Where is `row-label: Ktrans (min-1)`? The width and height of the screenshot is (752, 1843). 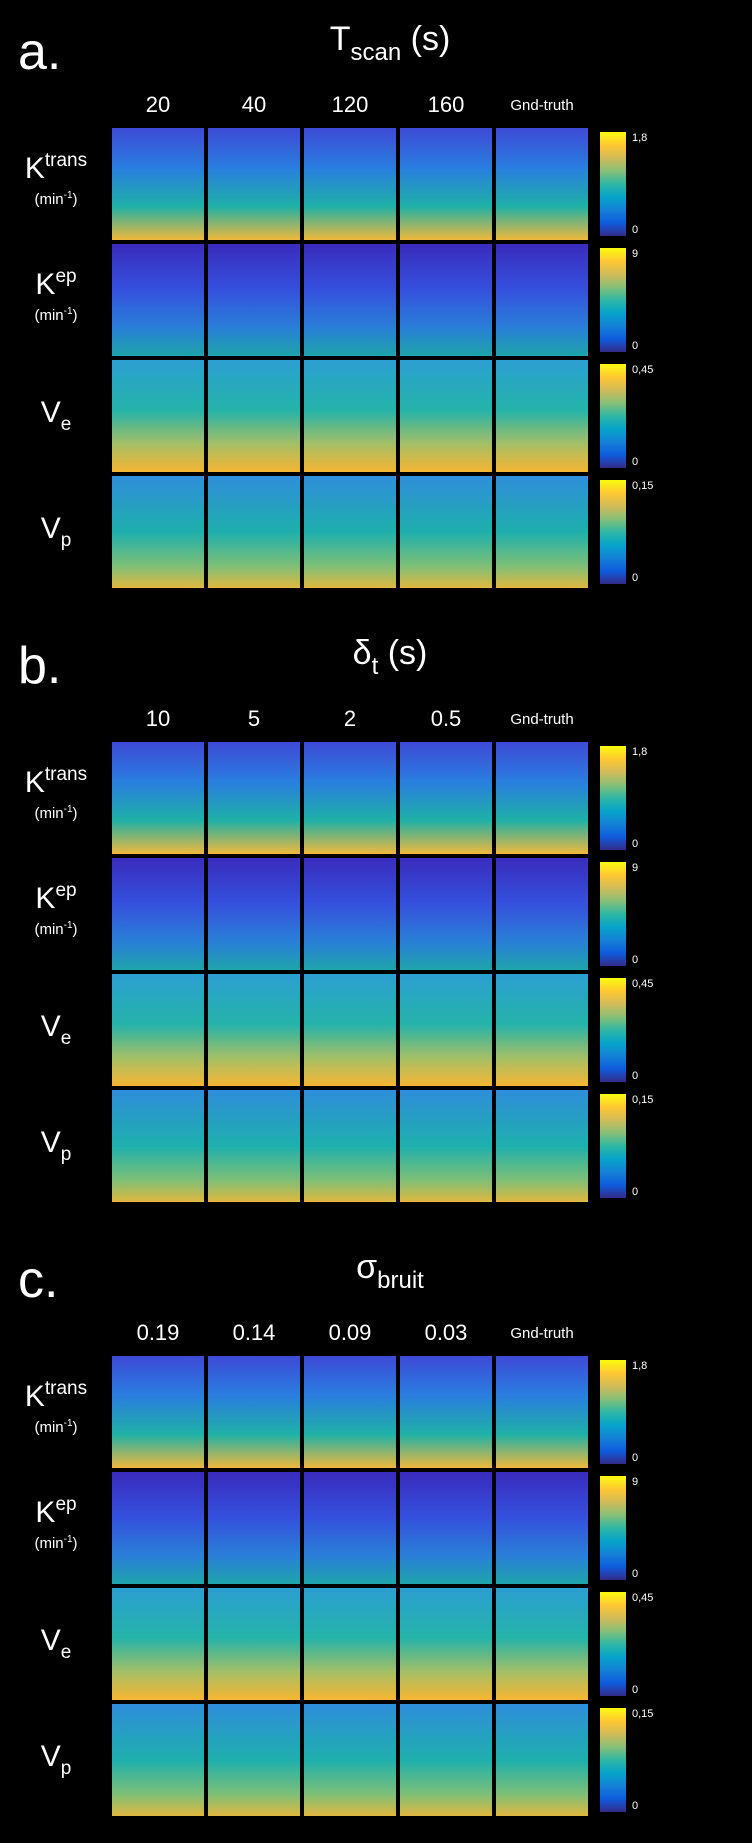 row-label: Ktrans (min-1) is located at coordinates (56, 179).